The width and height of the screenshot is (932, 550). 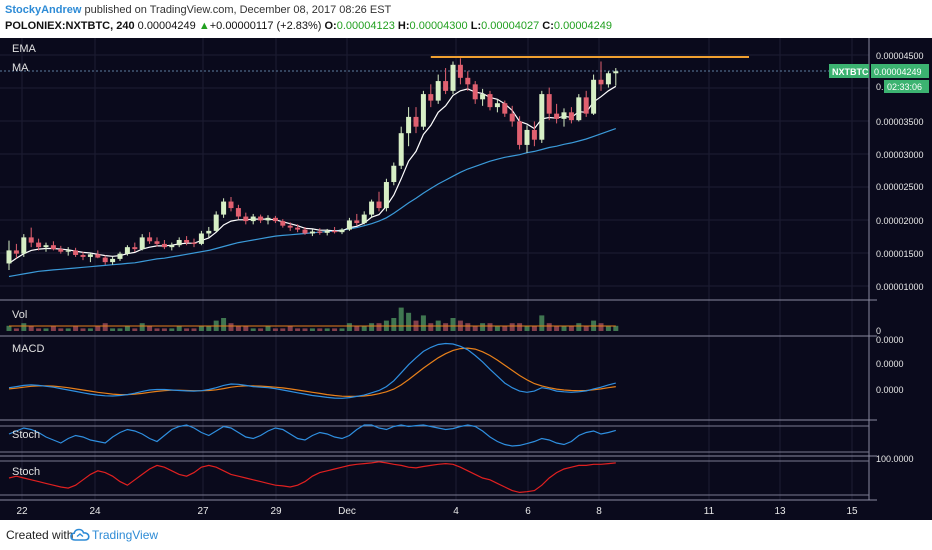 What do you see at coordinates (466, 535) in the screenshot?
I see `footer: Created with TradingView` at bounding box center [466, 535].